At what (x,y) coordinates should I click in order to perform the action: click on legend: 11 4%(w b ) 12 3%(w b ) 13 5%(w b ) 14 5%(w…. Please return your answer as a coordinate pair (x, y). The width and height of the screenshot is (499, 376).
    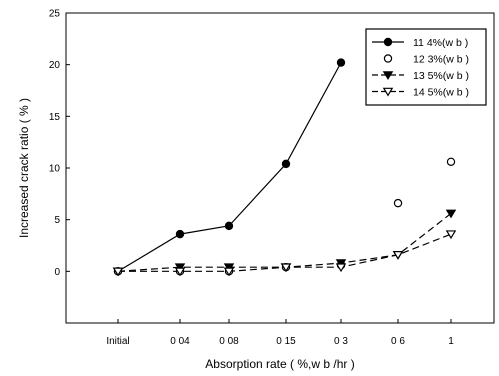
    Looking at the image, I should click on (426, 67).